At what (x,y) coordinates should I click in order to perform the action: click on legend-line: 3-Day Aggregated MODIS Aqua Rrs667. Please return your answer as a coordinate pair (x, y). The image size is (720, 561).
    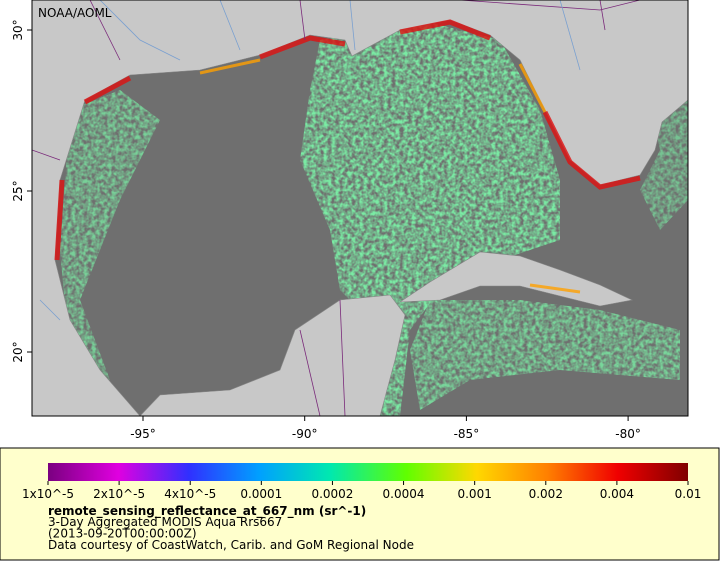
    Looking at the image, I should click on (165, 522).